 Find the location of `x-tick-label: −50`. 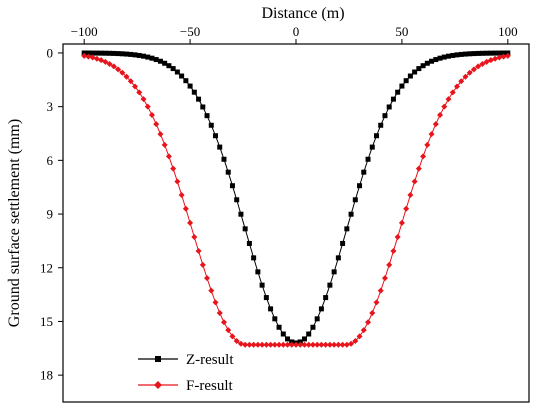

x-tick-label: −50 is located at coordinates (190, 31).